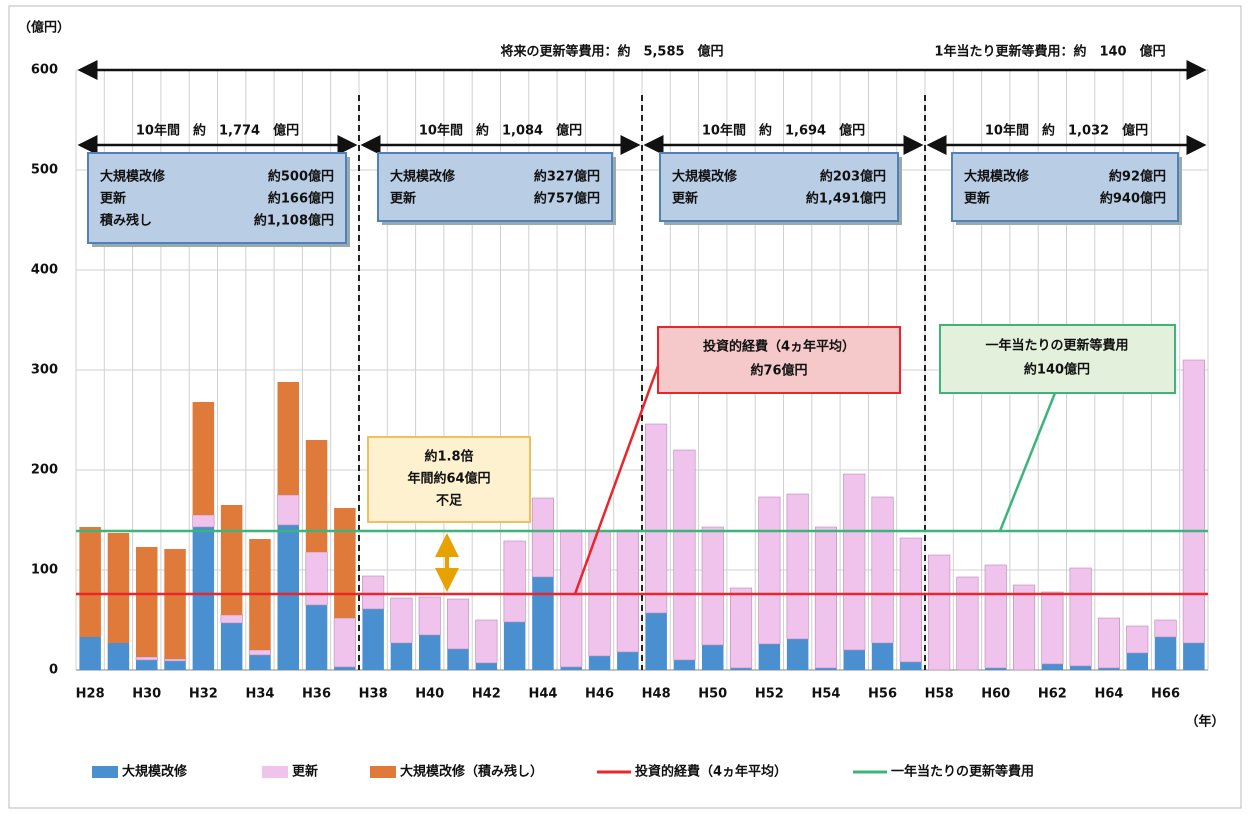 The width and height of the screenshot is (1250, 820). I want to click on y-tick-label: 400, so click(44, 270).